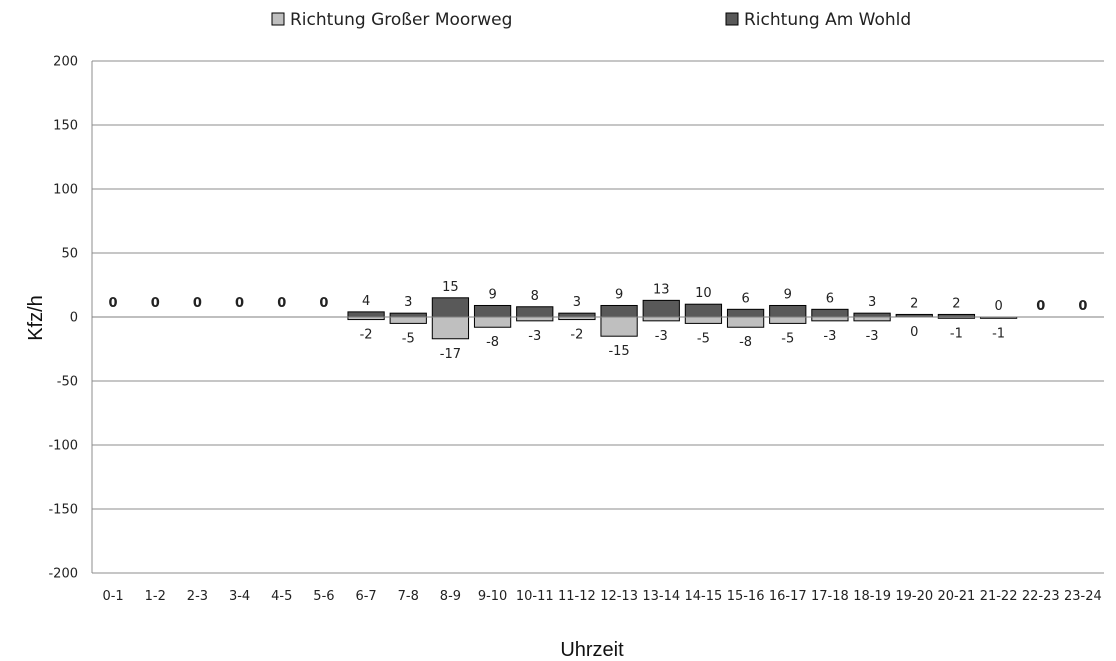  What do you see at coordinates (914, 596) in the screenshot?
I see `x-tick-label: 19-20` at bounding box center [914, 596].